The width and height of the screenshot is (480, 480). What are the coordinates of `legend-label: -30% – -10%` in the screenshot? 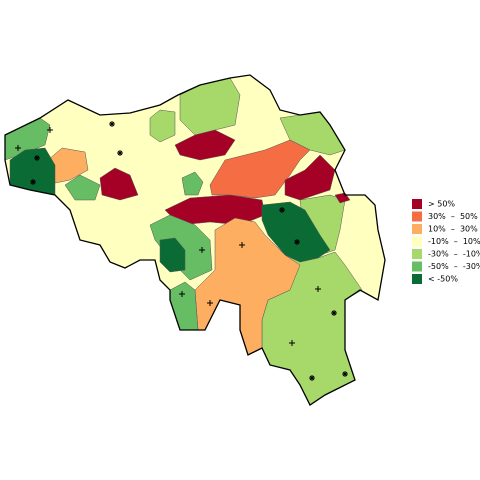 It's located at (454, 254).